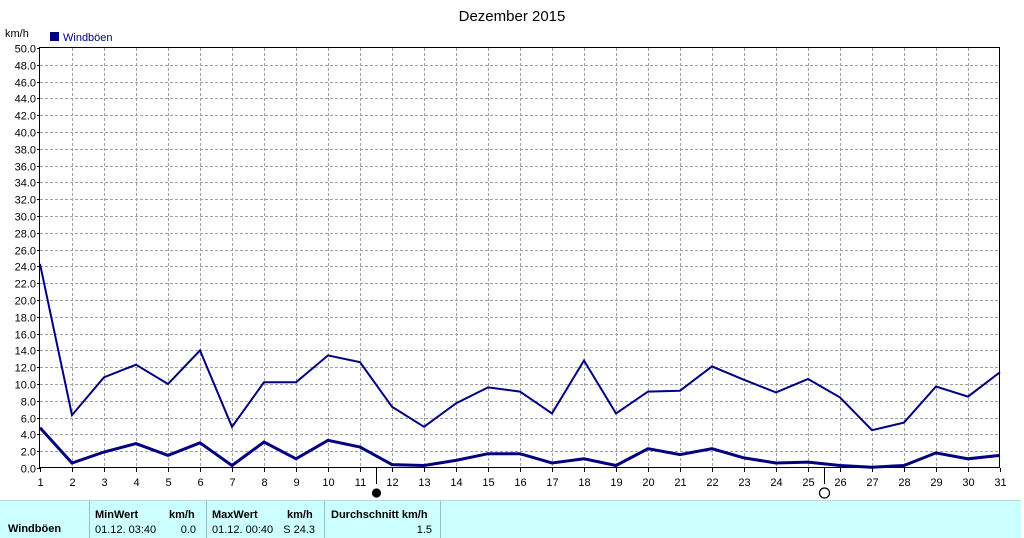  I want to click on moon-phases, so click(601, 483).